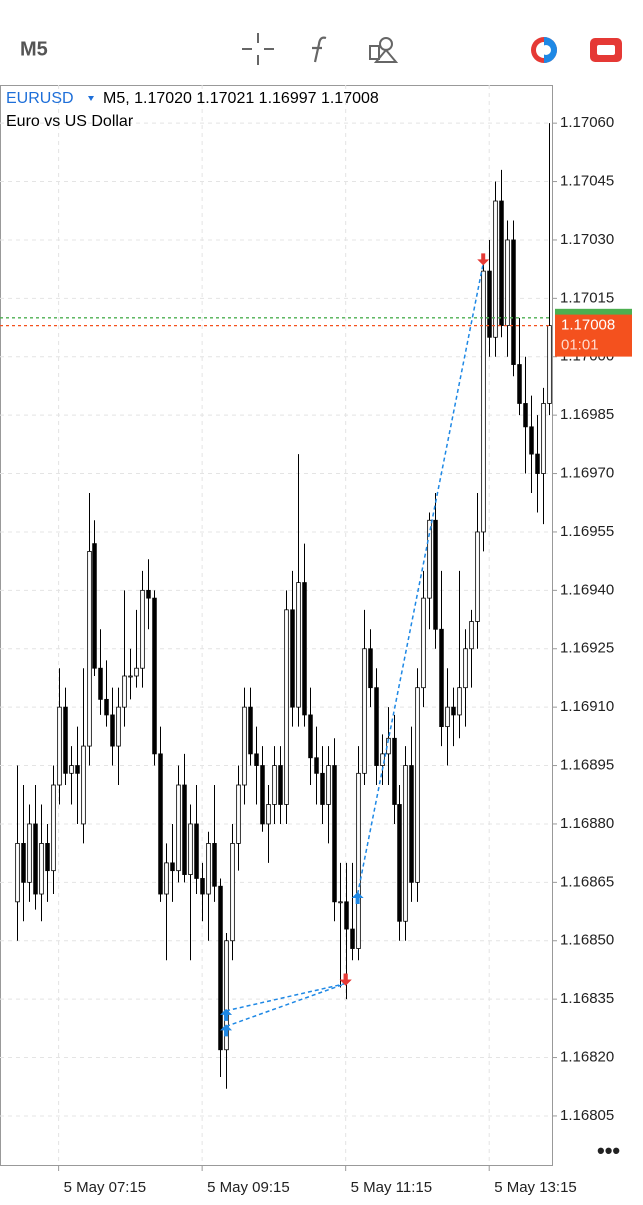 This screenshot has height=1205, width=643. Describe the element at coordinates (391, 1187) in the screenshot. I see `x-tick-label: 5 May 11:15` at that location.